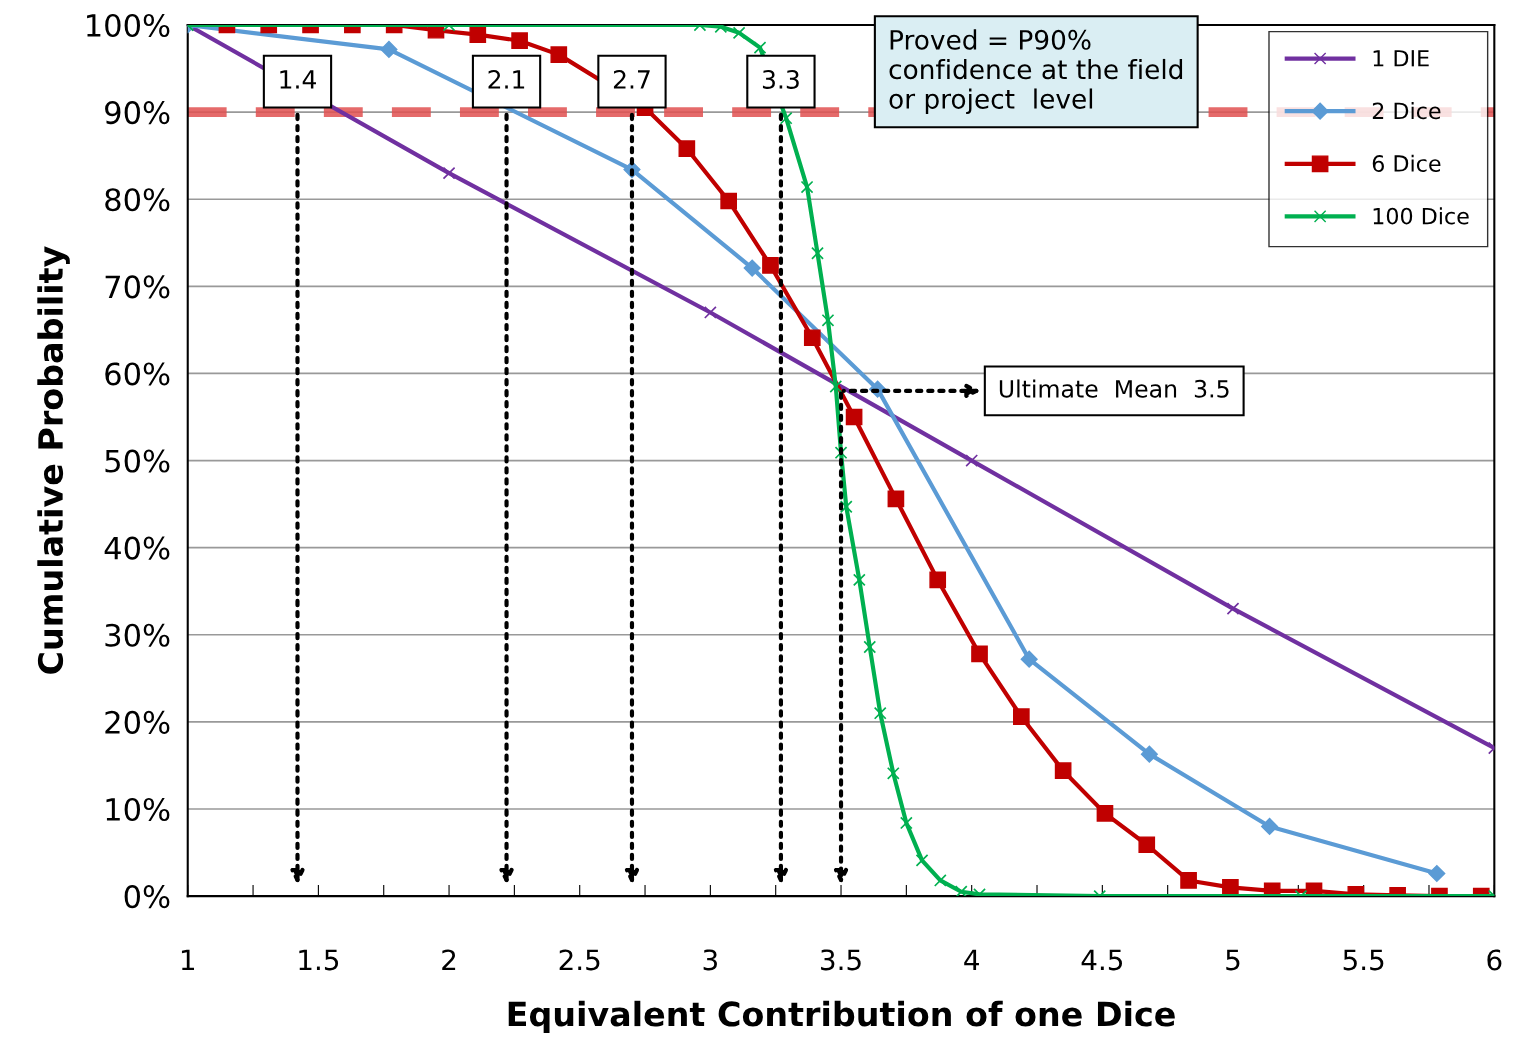 This screenshot has width=1514, height=1042. What do you see at coordinates (1036, 71) in the screenshot?
I see `ref-line-label: Proved = P90% confidence at the field or project level` at bounding box center [1036, 71].